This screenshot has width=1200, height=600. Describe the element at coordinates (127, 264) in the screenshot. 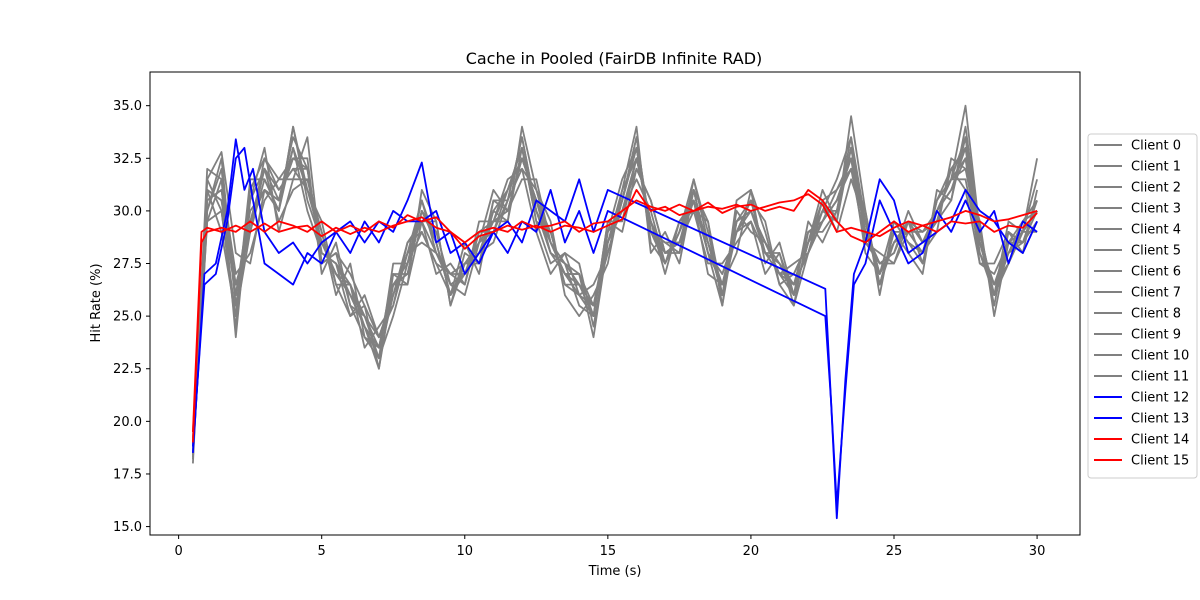

I see `y-tick-label: 27.5` at that location.